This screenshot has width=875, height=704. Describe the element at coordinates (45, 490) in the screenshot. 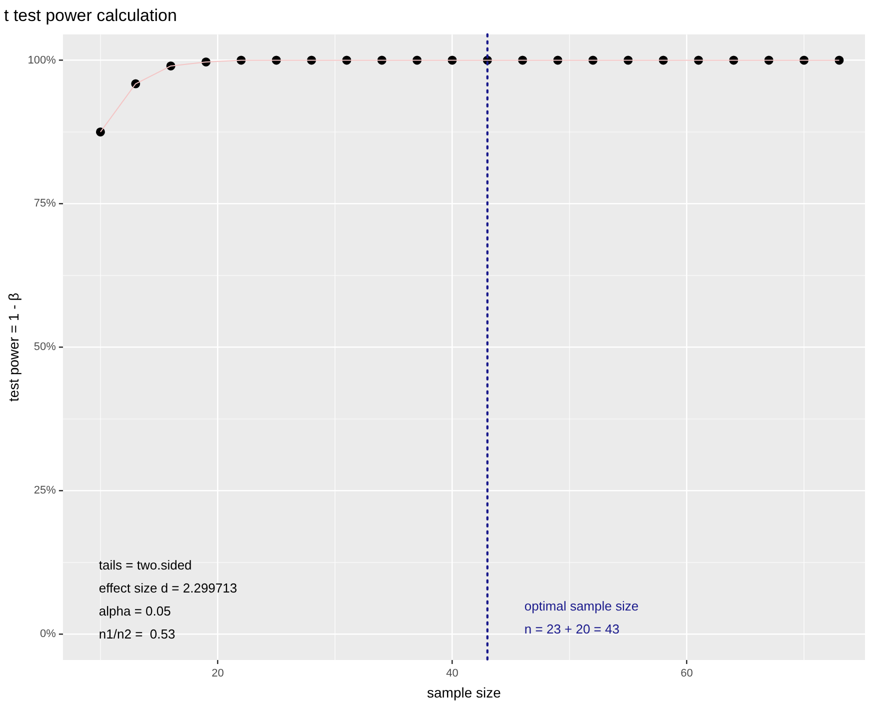

I see `y-tick-label: 25%` at that location.